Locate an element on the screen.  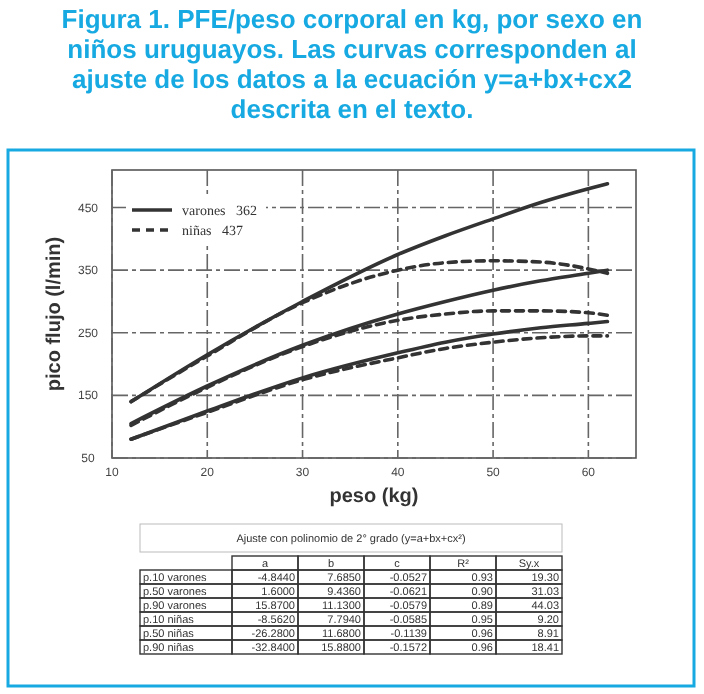
chart-title: Figura 1. PFE/peso corporal en kg, por sexo en niños uruguayos. Las curvas corresponden al ajuste de los datos a la ecuación y=a+bx+cx2 descrita en el texto. is located at coordinates (352, 64).